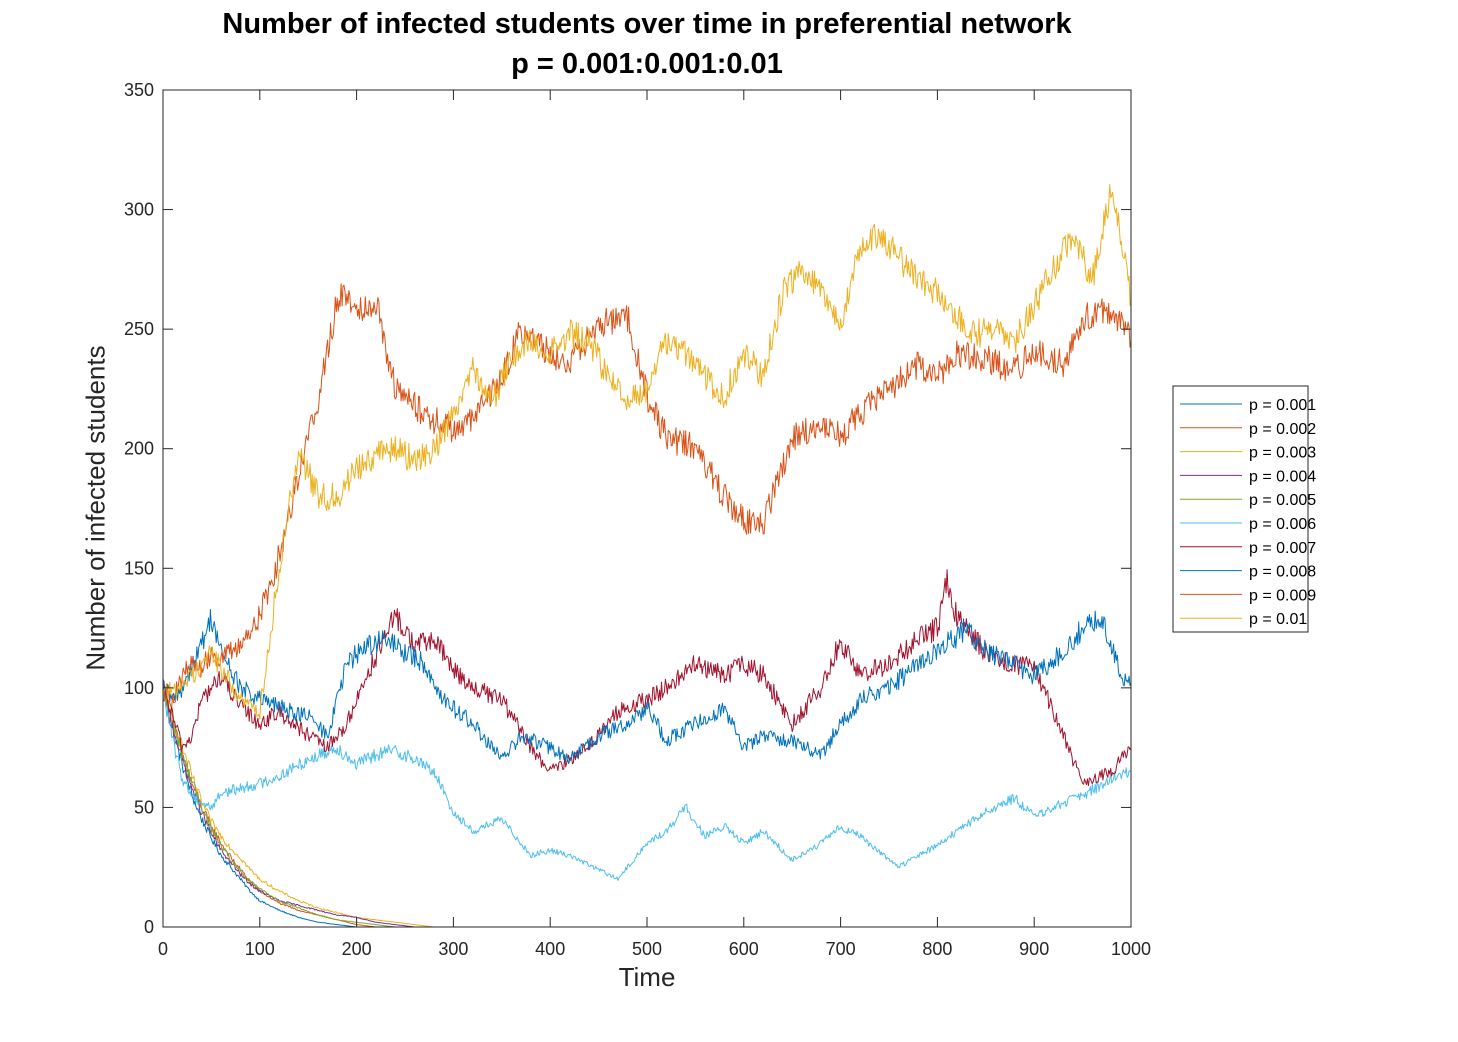 This screenshot has height=1042, width=1458. I want to click on x-tick-label: 600, so click(744, 949).